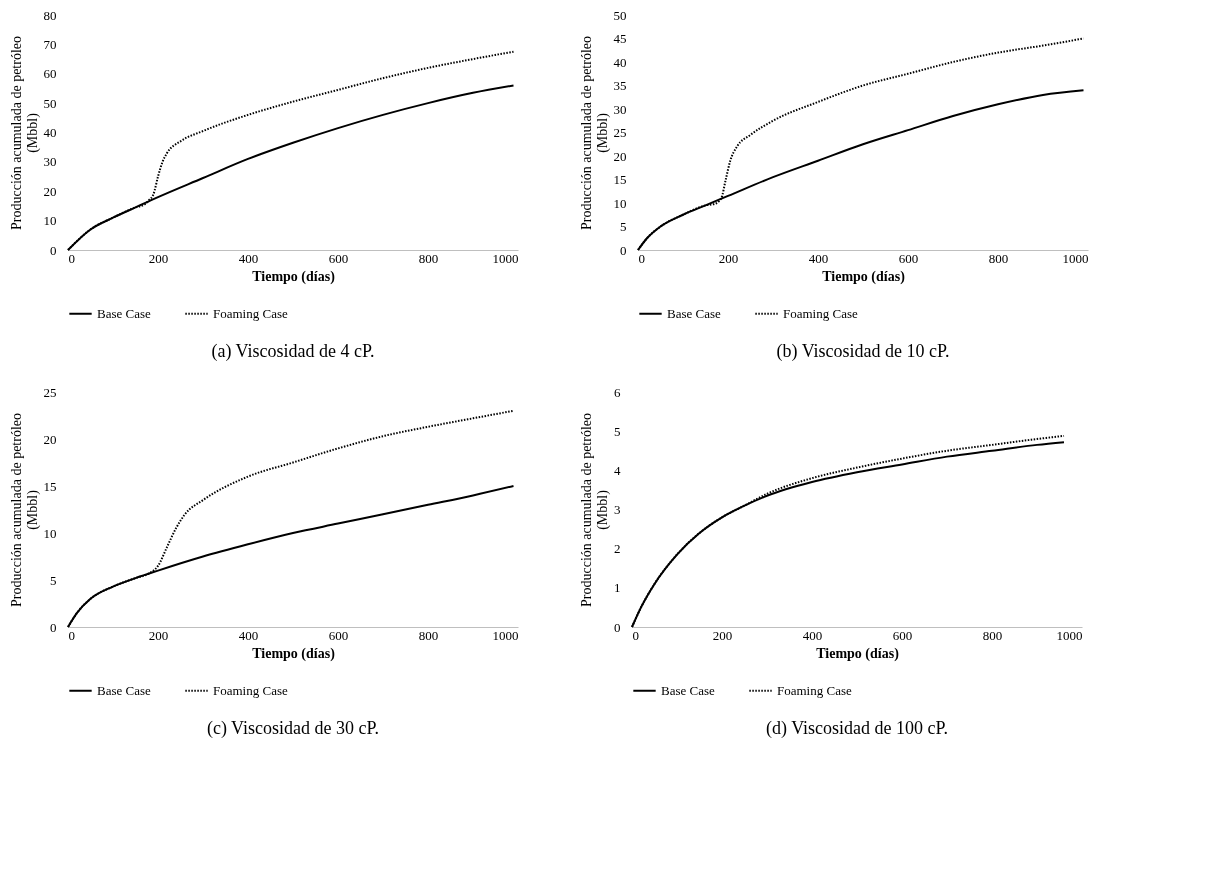 This screenshot has height=893, width=1212. What do you see at coordinates (50, 15) in the screenshot?
I see `y-tick-label: 80` at bounding box center [50, 15].